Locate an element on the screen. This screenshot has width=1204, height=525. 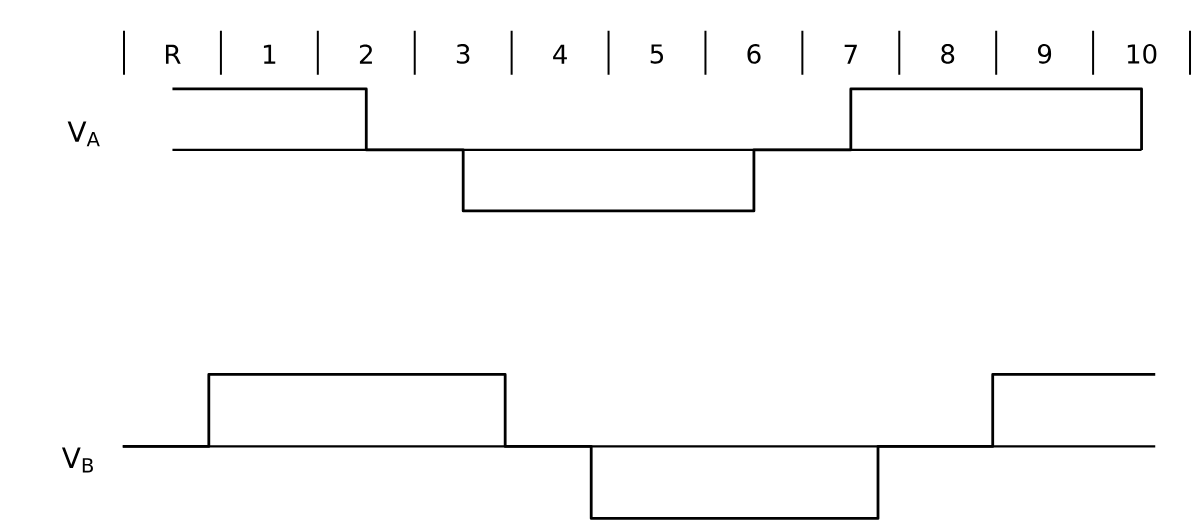
x-tick-label: 3 is located at coordinates (463, 54).